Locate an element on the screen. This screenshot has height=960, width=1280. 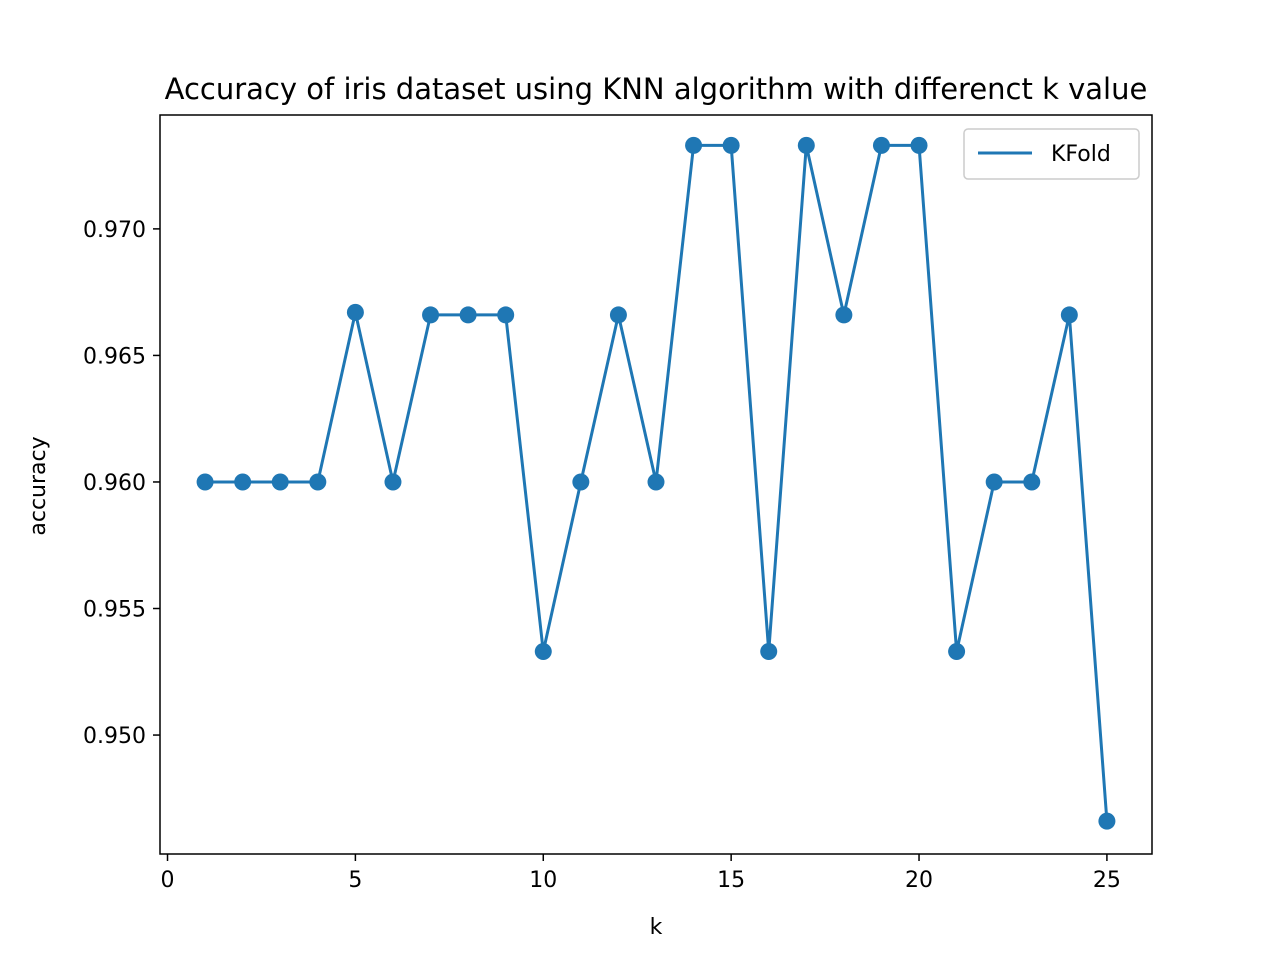
legend-box is located at coordinates (1051, 154).